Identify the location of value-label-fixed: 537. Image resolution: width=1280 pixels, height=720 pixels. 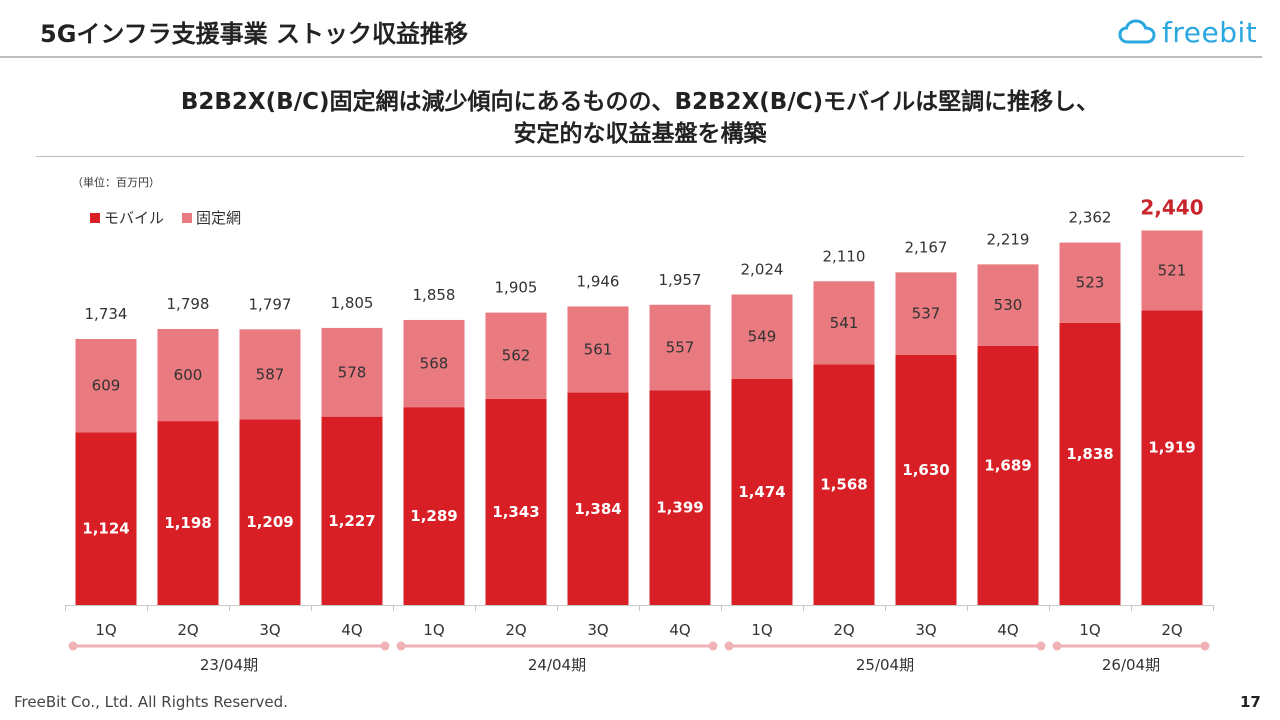
(926, 314).